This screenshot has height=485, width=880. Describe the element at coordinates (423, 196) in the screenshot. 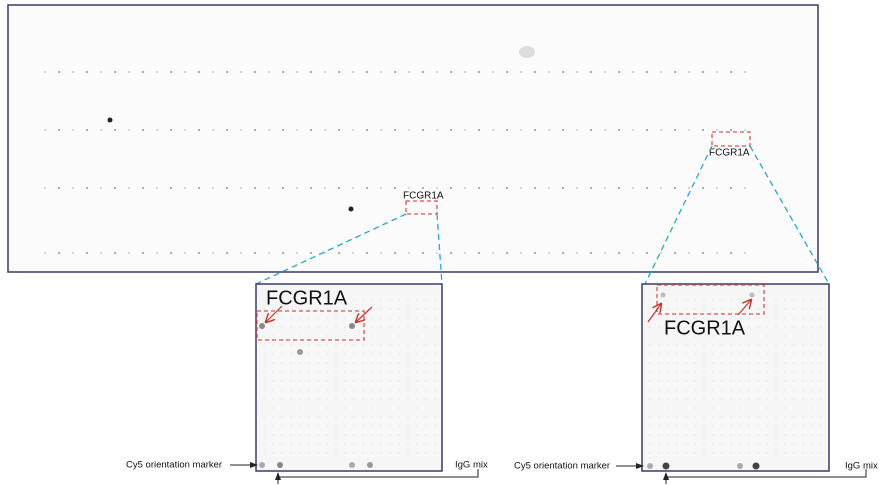

I see `spot-label: FCGR1A` at that location.